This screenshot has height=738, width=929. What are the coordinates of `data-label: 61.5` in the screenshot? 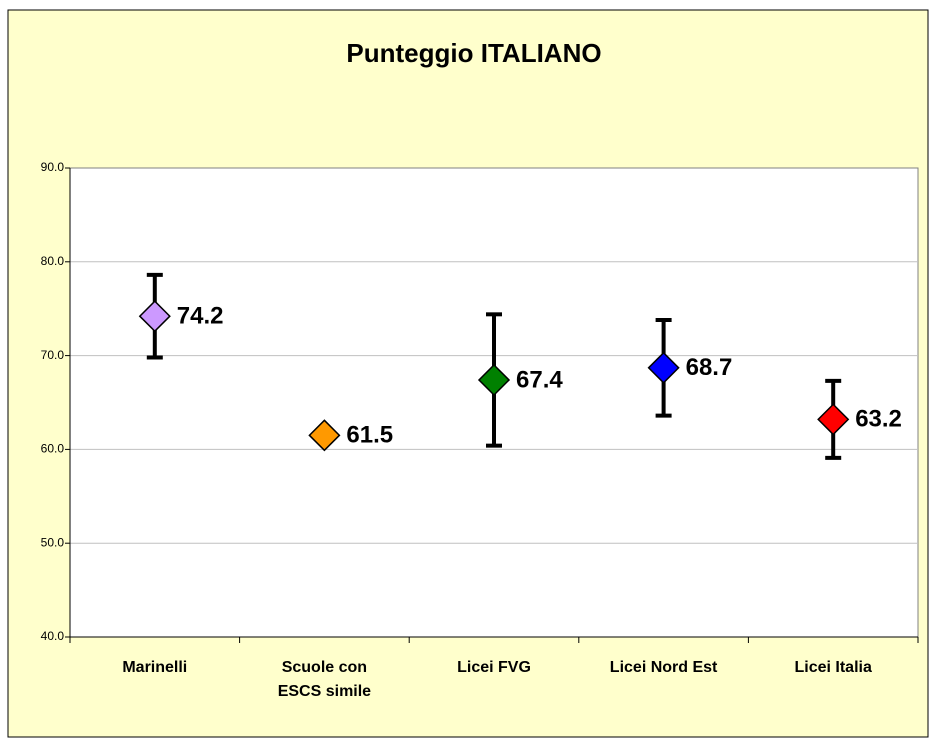 It's located at (369, 435).